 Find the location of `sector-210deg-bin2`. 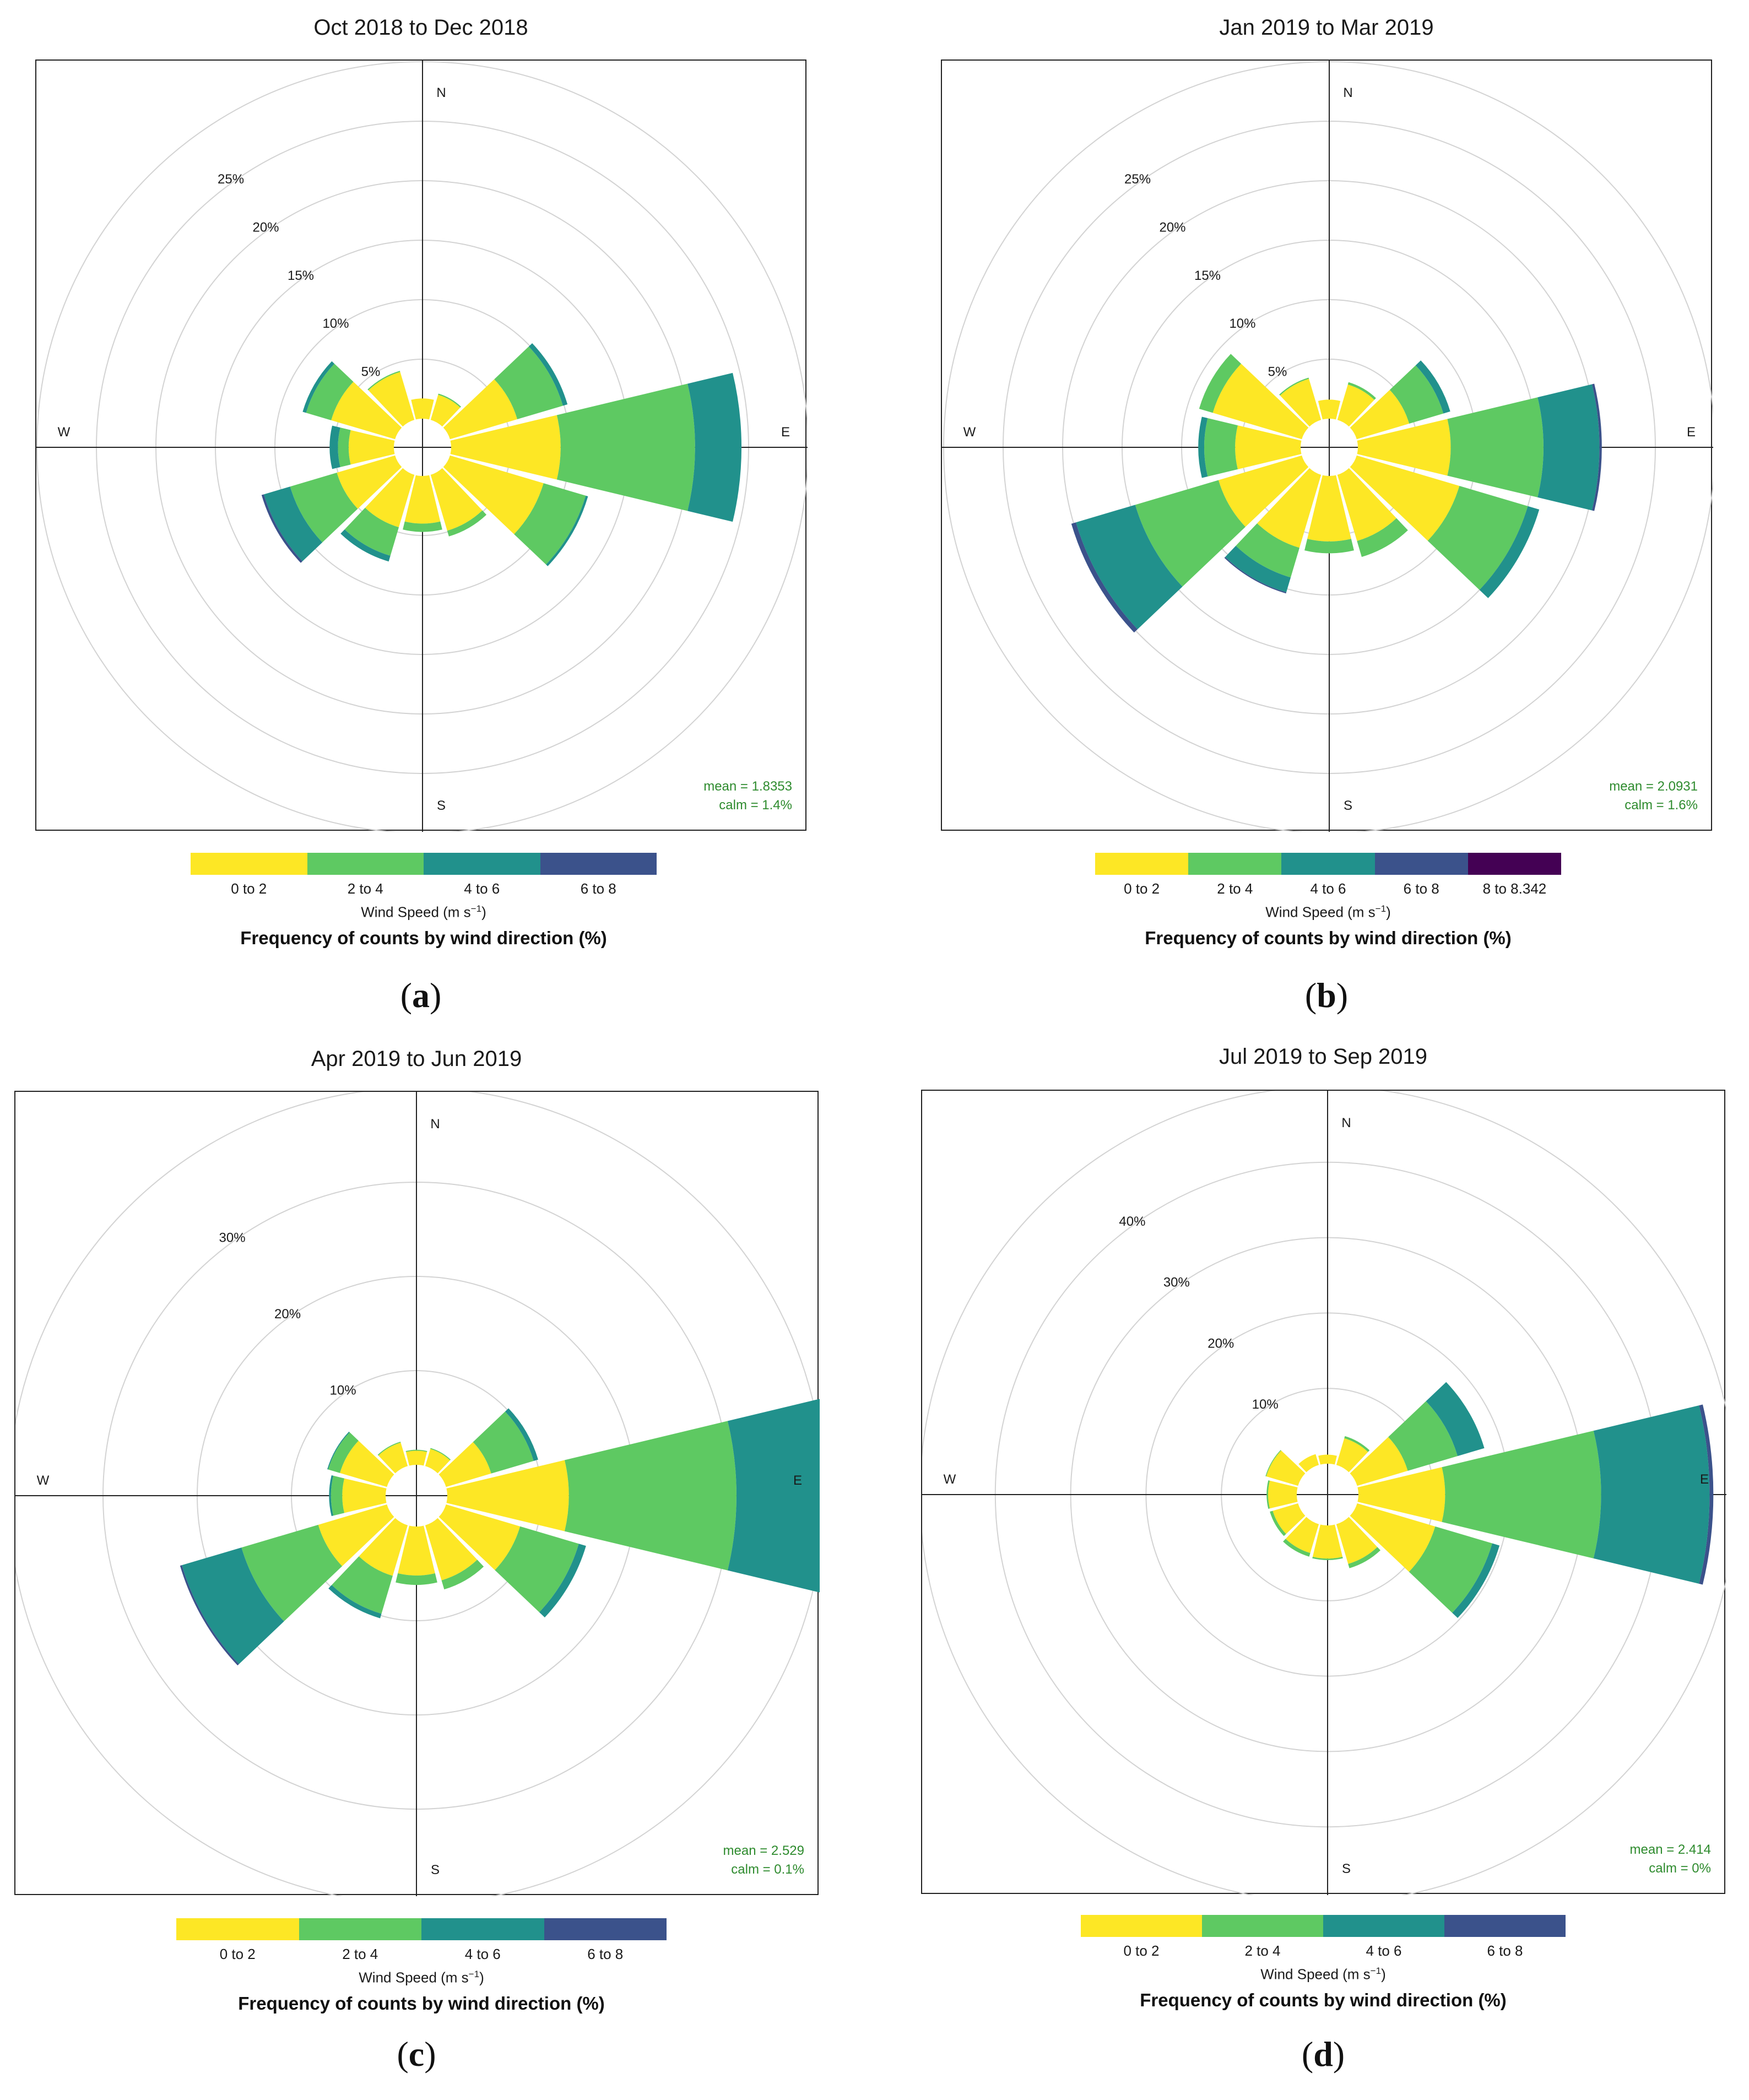

sector-210deg-bin2 is located at coordinates (355, 1602).